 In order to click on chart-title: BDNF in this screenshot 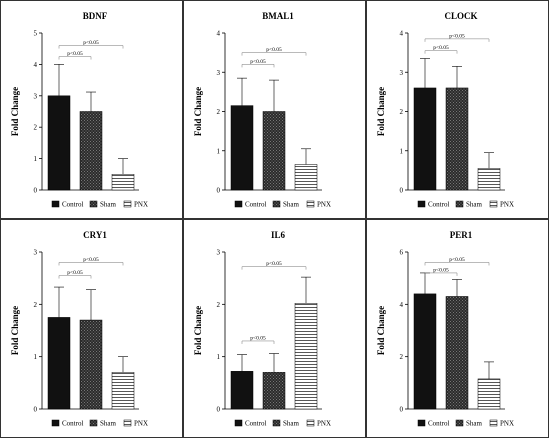, I will do `click(95, 16)`.